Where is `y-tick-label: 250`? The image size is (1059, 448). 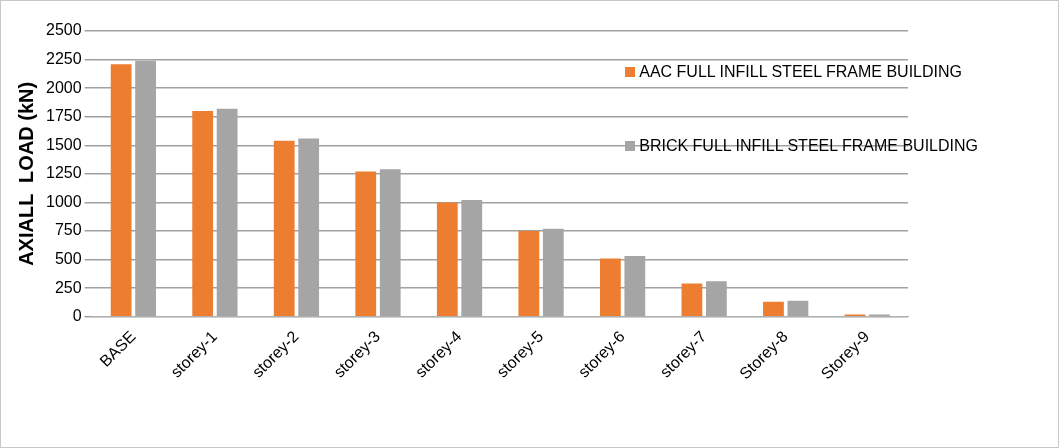
y-tick-label: 250 is located at coordinates (68, 287).